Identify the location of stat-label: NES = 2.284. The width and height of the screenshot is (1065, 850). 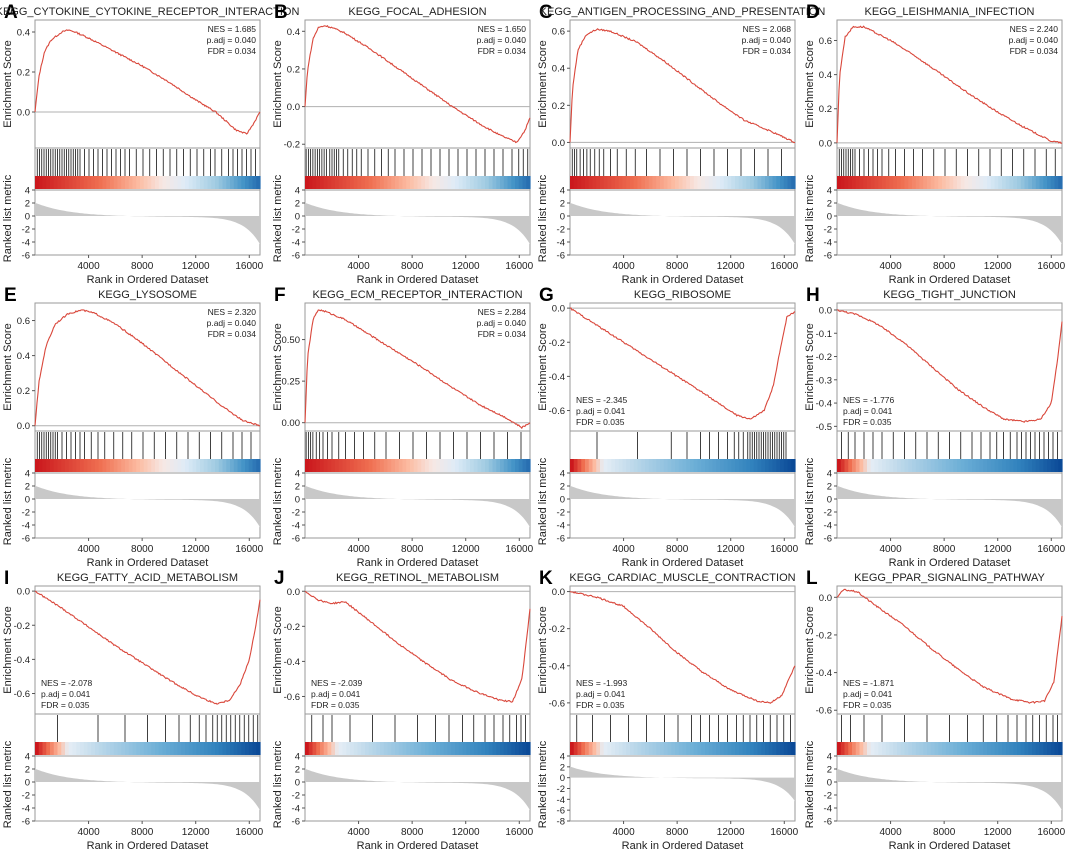
(502, 312).